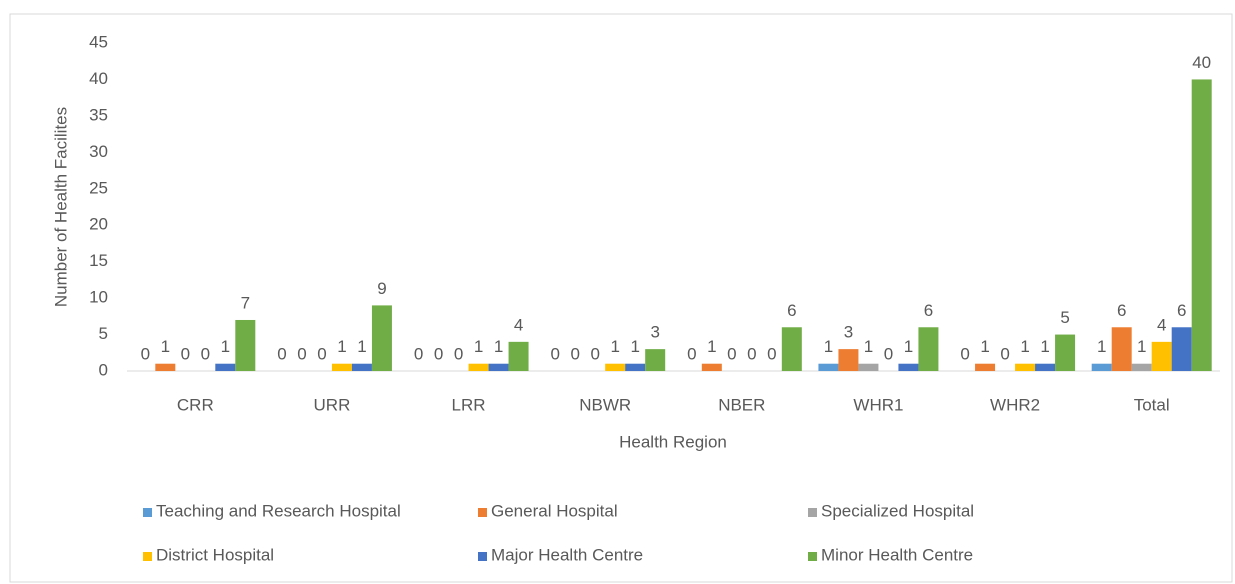 Image resolution: width=1235 pixels, height=584 pixels. What do you see at coordinates (567, 554) in the screenshot?
I see `legend-label: Major Health Centre` at bounding box center [567, 554].